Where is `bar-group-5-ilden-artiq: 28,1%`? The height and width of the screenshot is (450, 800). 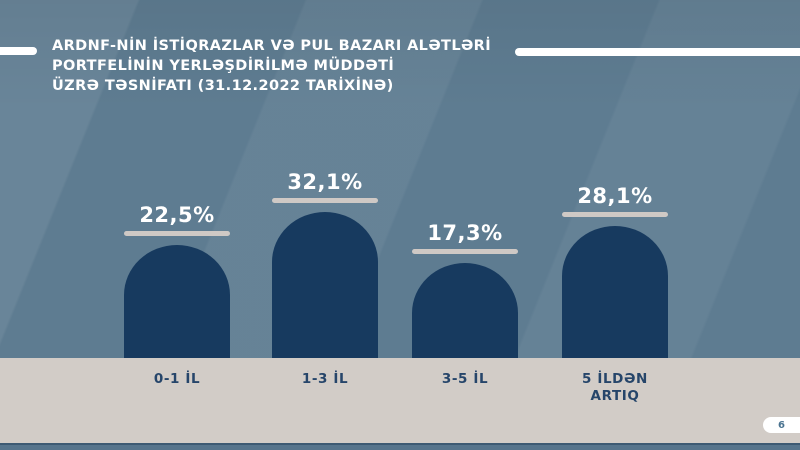 bar-group-5-ilden-artiq: 28,1% is located at coordinates (615, 271).